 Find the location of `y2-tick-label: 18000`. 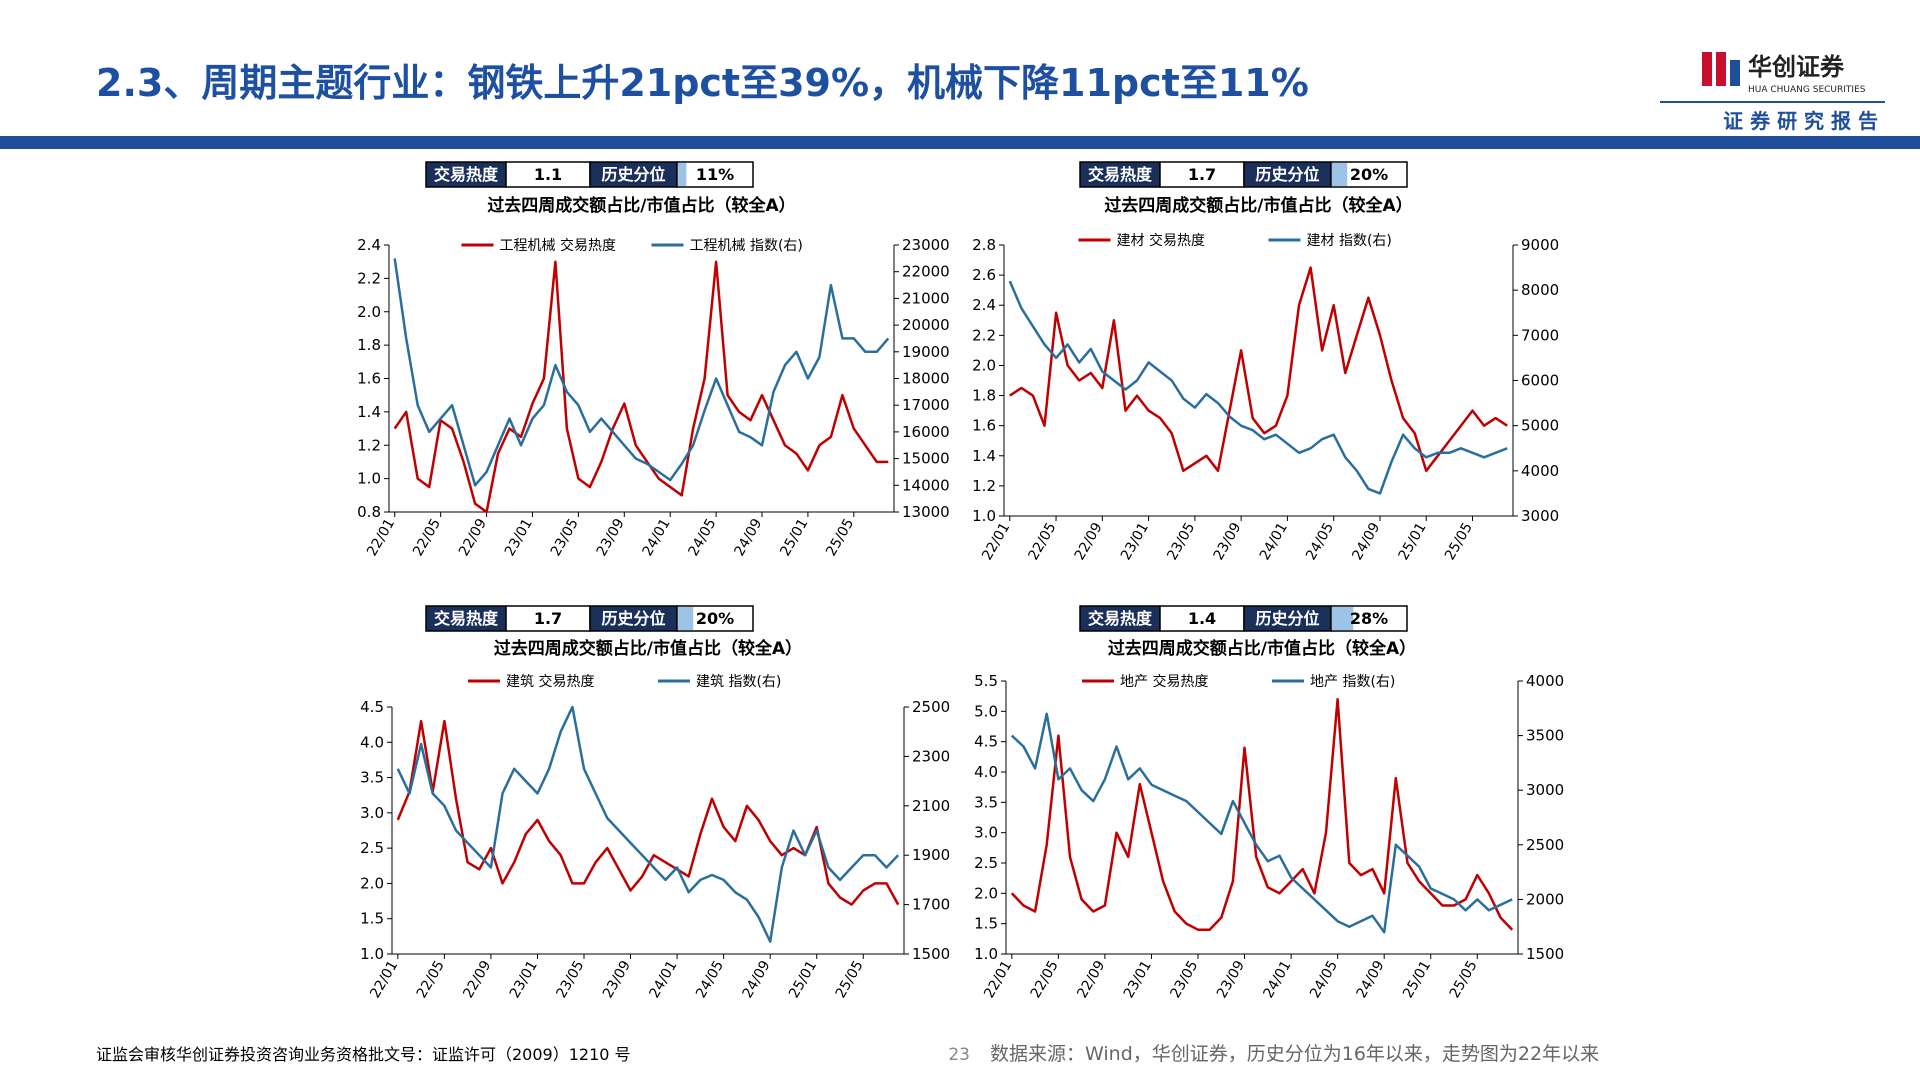

y2-tick-label: 18000 is located at coordinates (926, 379).